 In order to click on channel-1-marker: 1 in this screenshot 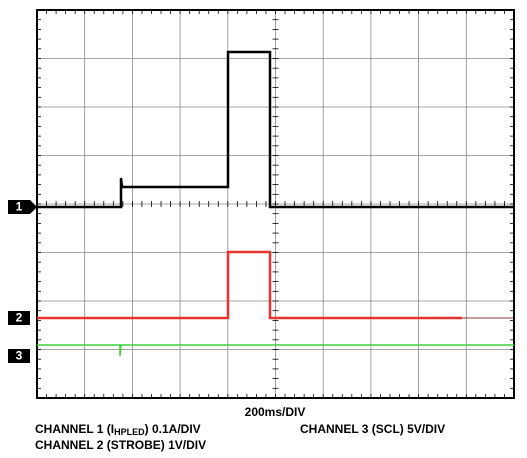, I will do `click(22, 207)`.